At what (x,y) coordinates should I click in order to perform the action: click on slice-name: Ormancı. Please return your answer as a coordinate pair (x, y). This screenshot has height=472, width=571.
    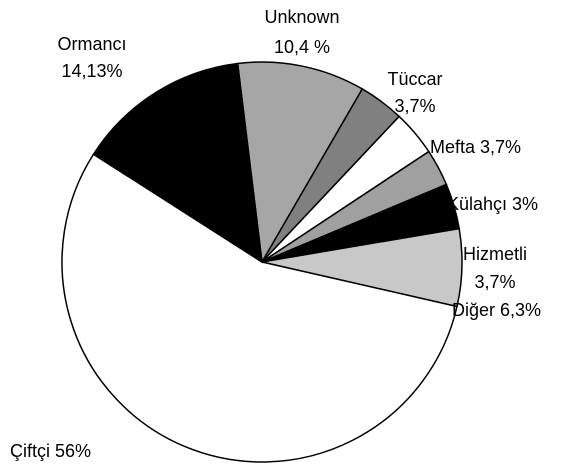
    Looking at the image, I should click on (91, 44).